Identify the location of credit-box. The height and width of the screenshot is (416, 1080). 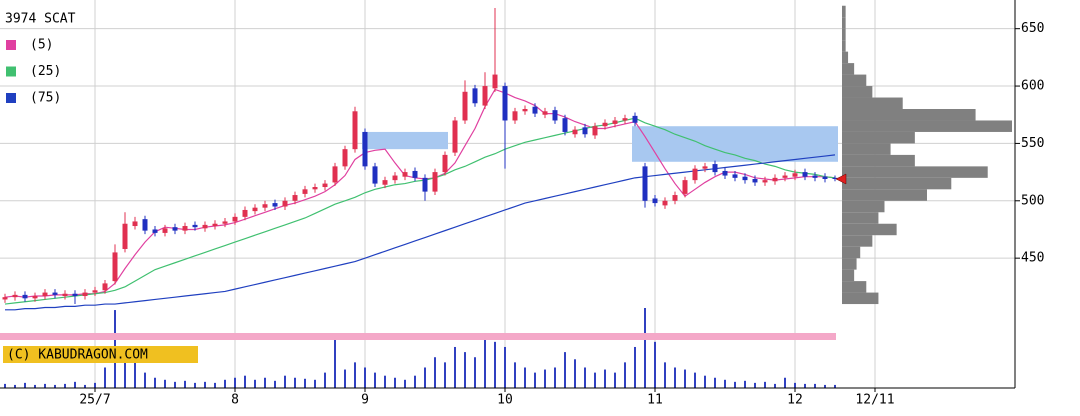
(100, 354).